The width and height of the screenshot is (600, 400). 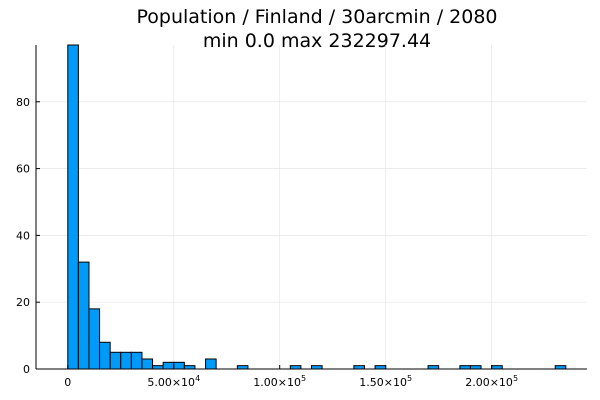 I want to click on chart-title-line-2: min 0.0 max 232297.44, so click(x=317, y=41).